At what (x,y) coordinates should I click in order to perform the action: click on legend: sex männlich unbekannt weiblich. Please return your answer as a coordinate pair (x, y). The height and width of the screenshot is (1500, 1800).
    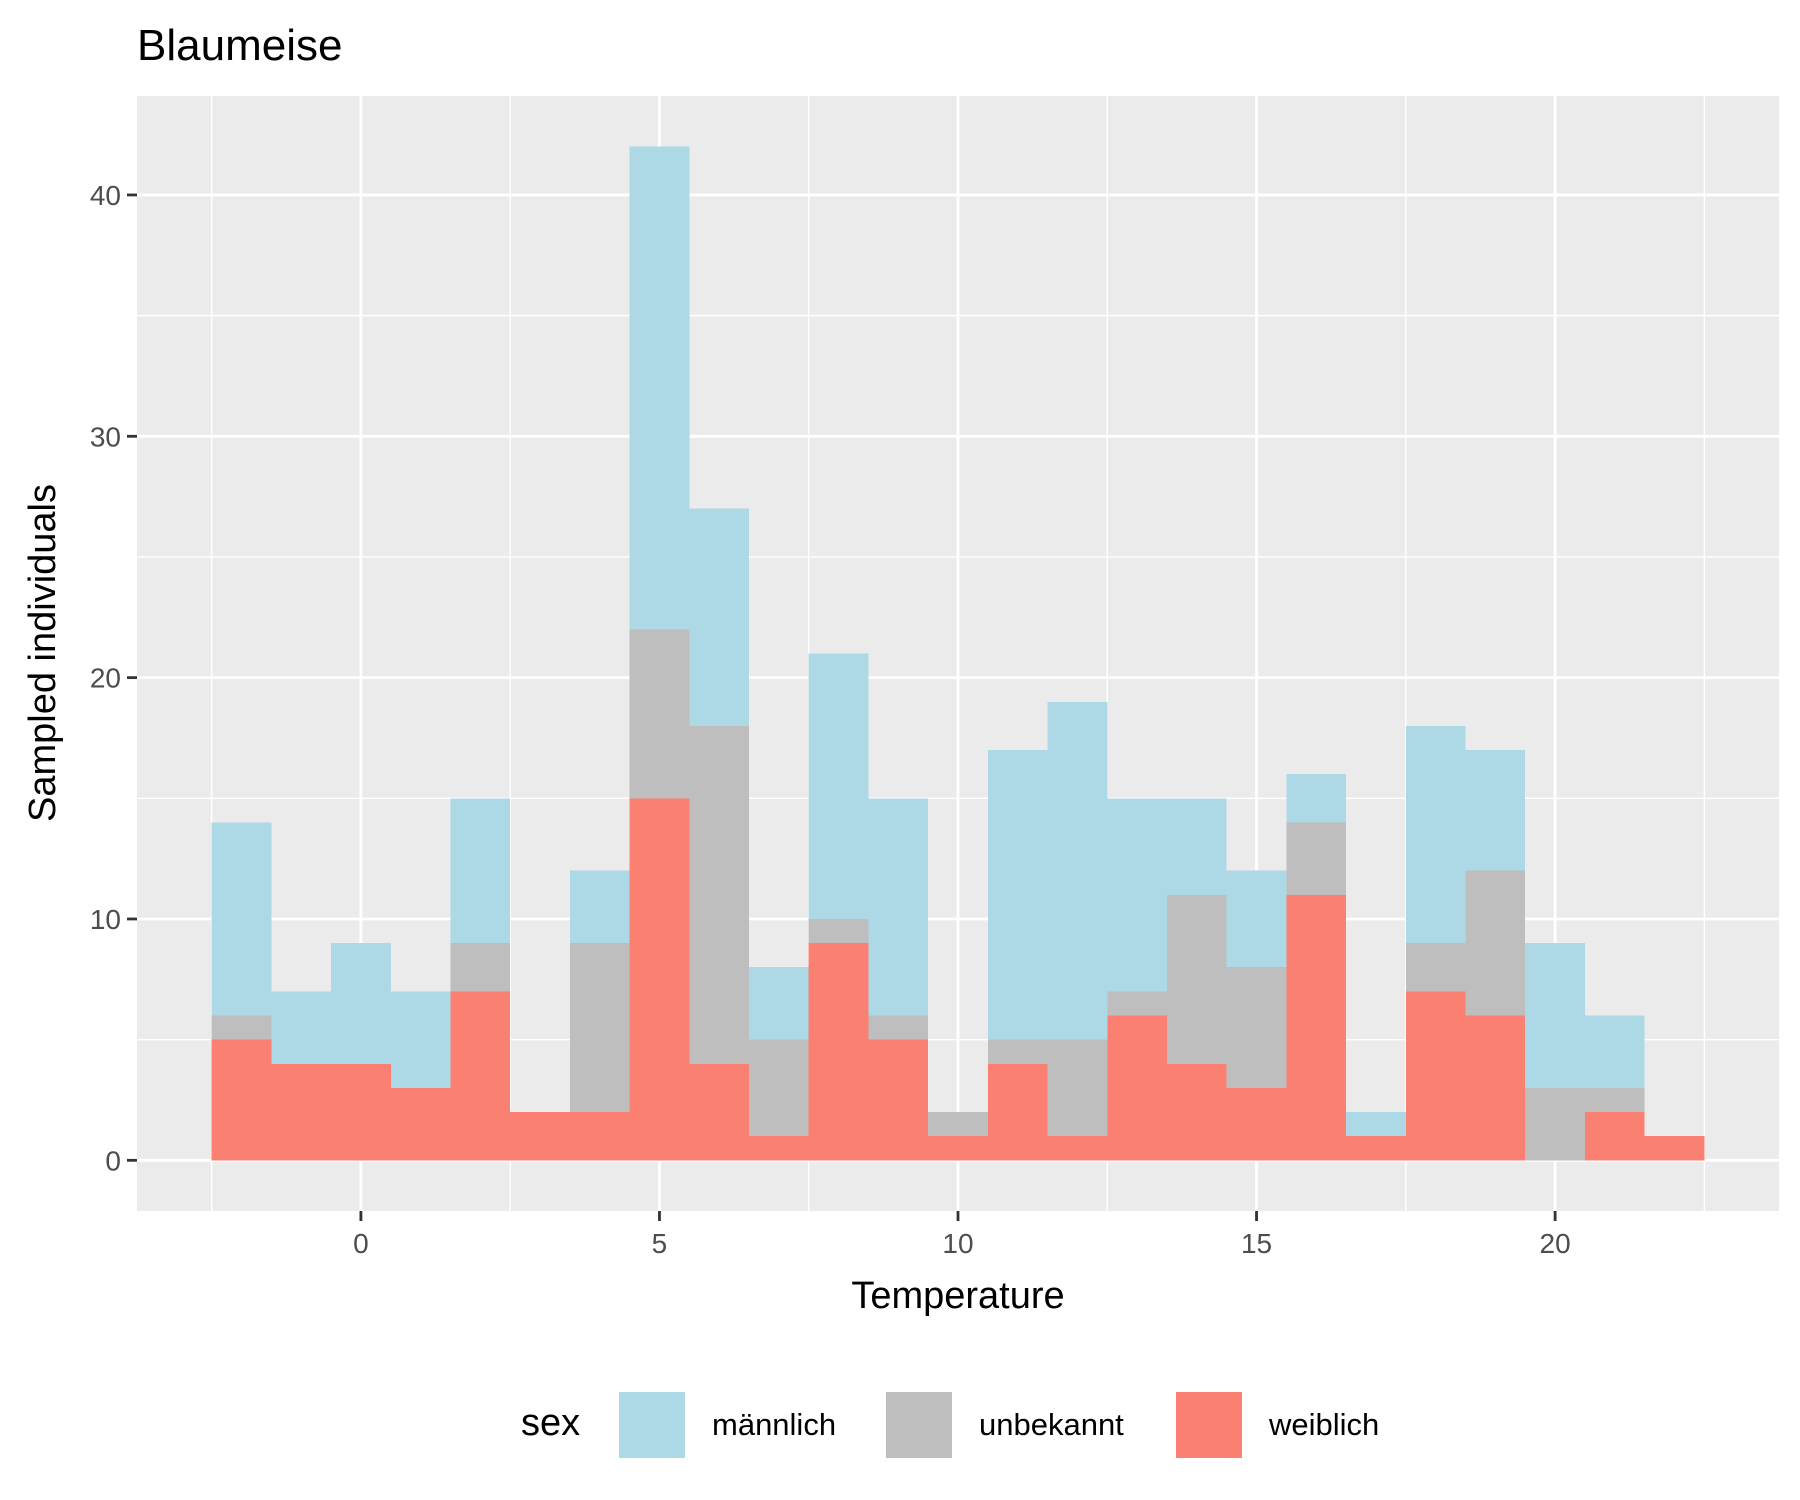
    Looking at the image, I should click on (950, 1425).